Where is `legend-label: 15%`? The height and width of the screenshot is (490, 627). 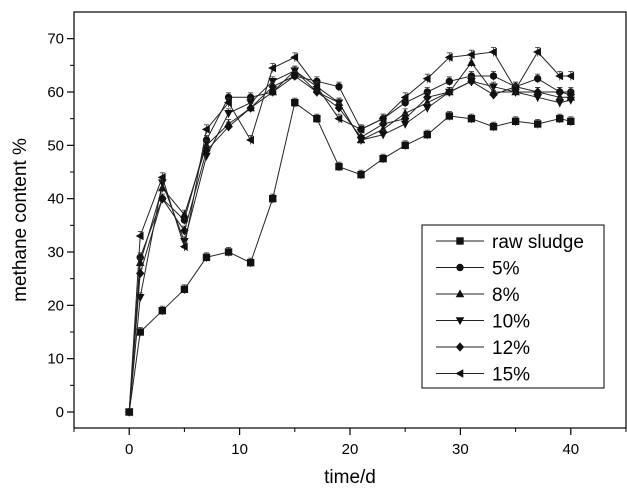 legend-label: 15% is located at coordinates (511, 375).